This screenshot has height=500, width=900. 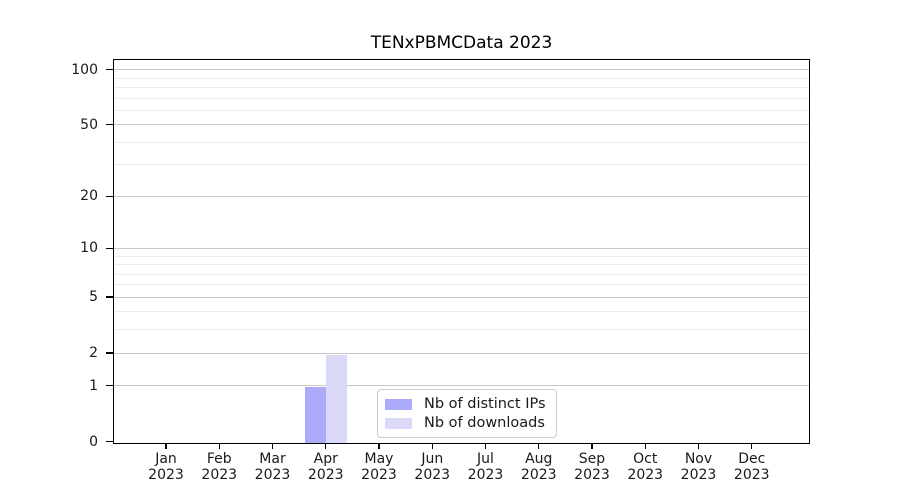 I want to click on legend-label: Nb of downloads, so click(x=484, y=423).